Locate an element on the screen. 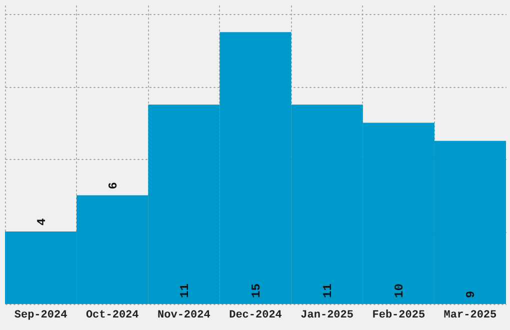 The image size is (510, 330). data-label: 10 is located at coordinates (399, 291).